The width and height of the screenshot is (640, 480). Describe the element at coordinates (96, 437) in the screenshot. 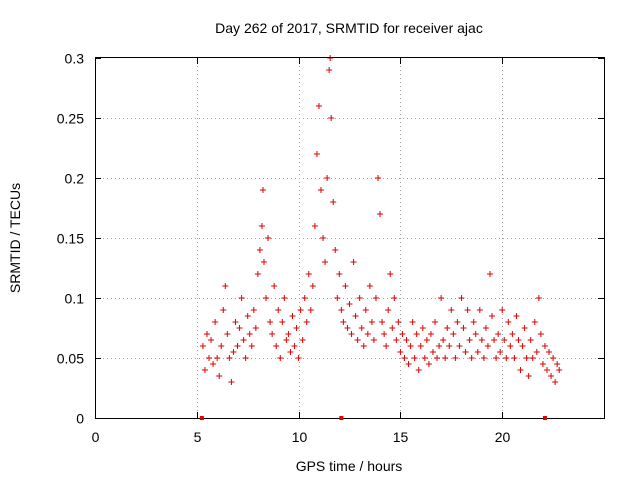

I see `x-tick-label: 0` at that location.